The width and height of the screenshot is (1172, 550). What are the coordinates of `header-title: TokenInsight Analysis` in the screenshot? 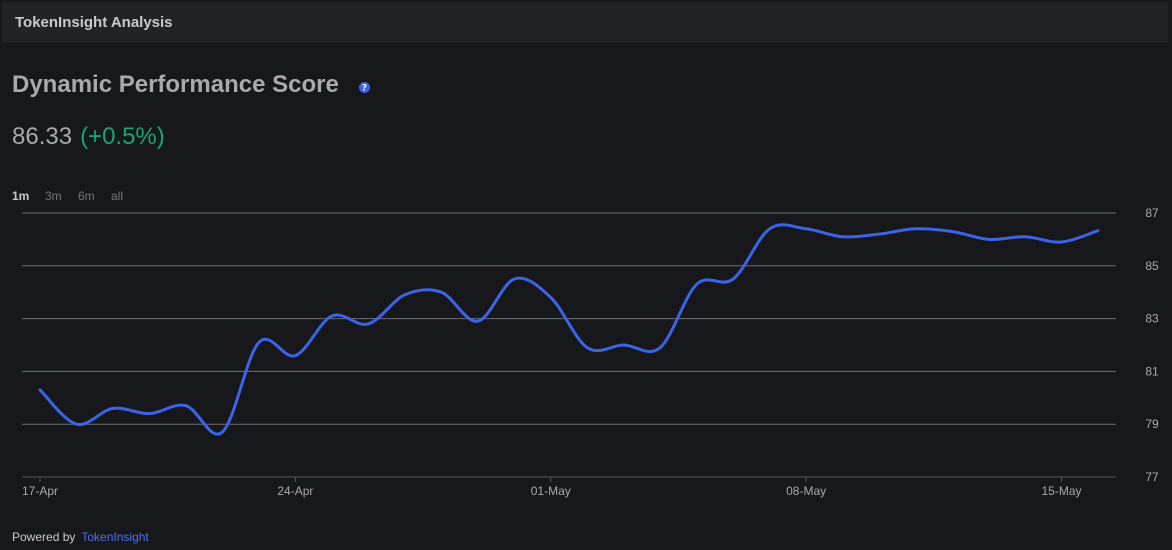 It's located at (94, 22).